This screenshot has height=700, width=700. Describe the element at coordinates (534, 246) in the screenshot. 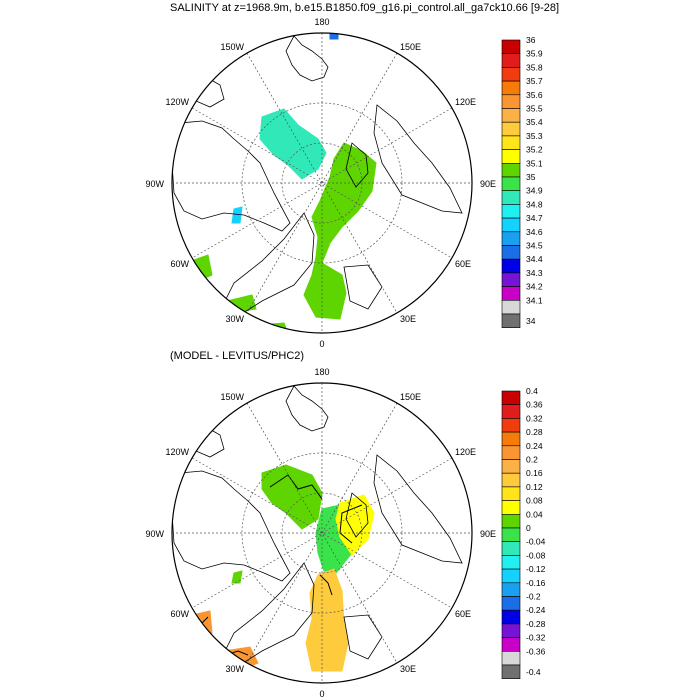

I see `colorbar-tick-label: 34.5` at that location.